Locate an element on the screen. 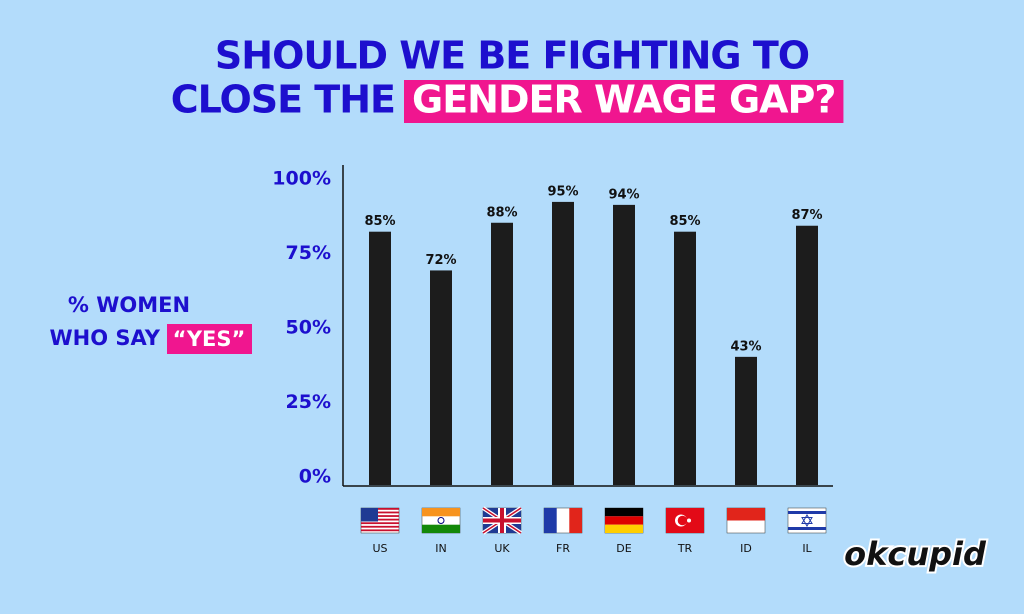 Image resolution: width=1024 pixels, height=614 pixels. y-tick-label: 100% is located at coordinates (301, 179).